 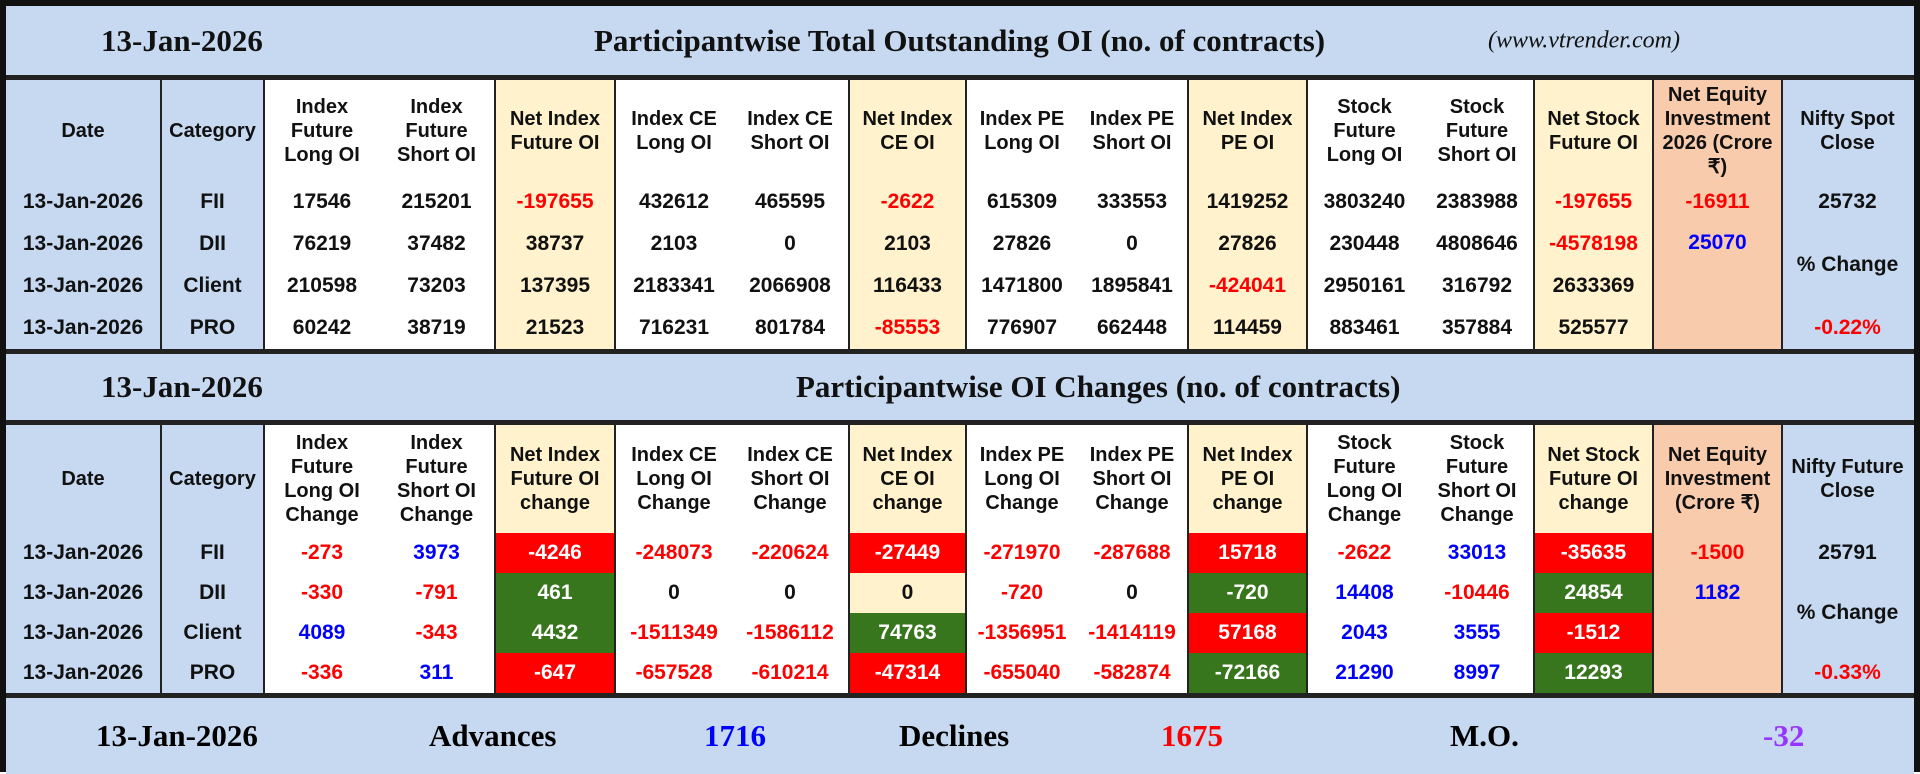 I want to click on column-header: Net Index PE OI change, so click(x=1247, y=479).